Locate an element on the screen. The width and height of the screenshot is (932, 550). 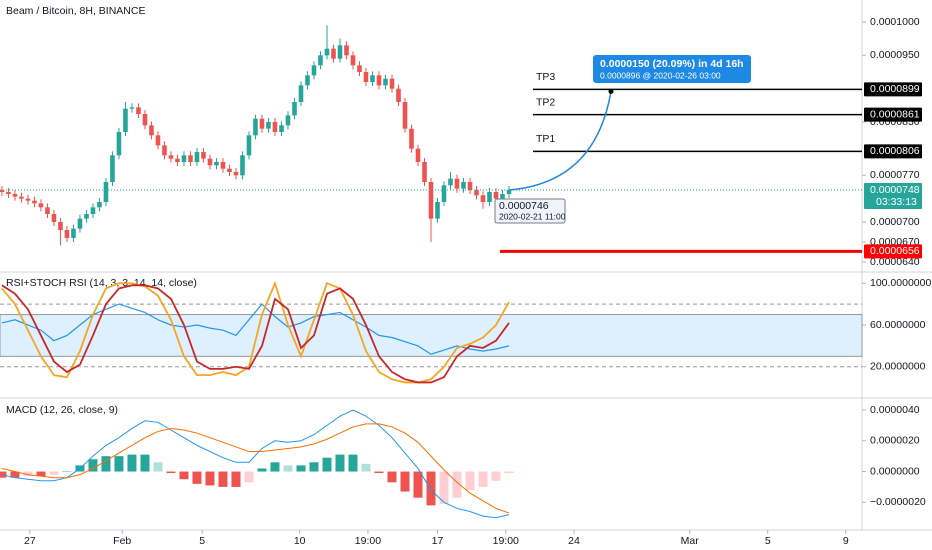
x-tick-label: 27 is located at coordinates (30, 541).